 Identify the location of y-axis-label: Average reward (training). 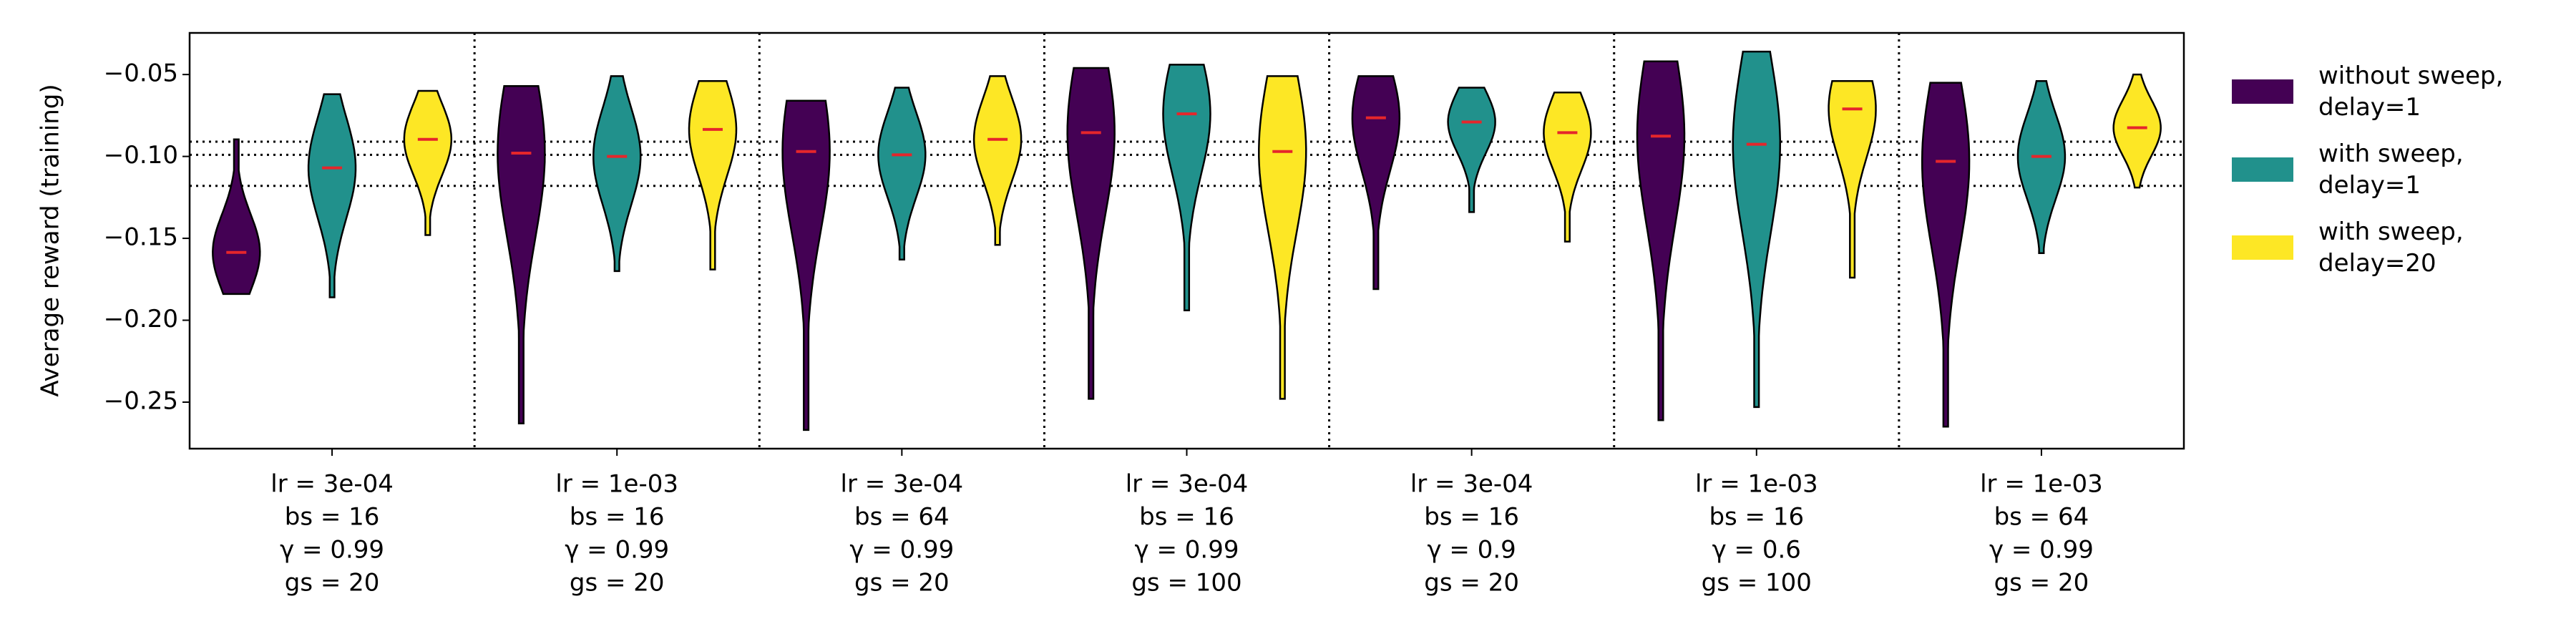
(50, 240).